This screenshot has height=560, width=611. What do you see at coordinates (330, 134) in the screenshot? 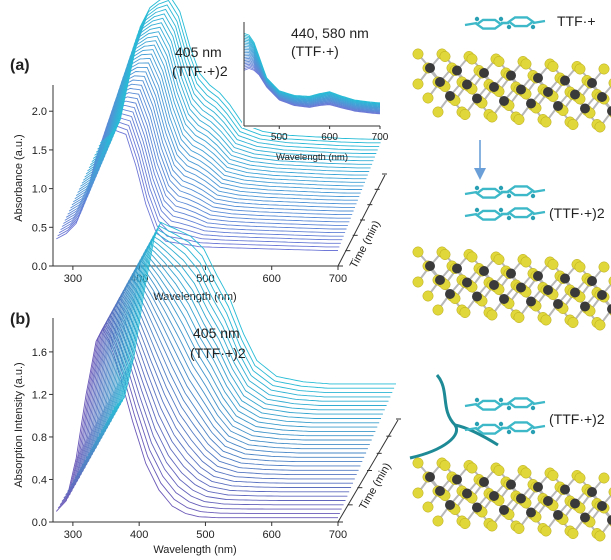
I see `inset-x-ticks: 500 600 700` at bounding box center [330, 134].